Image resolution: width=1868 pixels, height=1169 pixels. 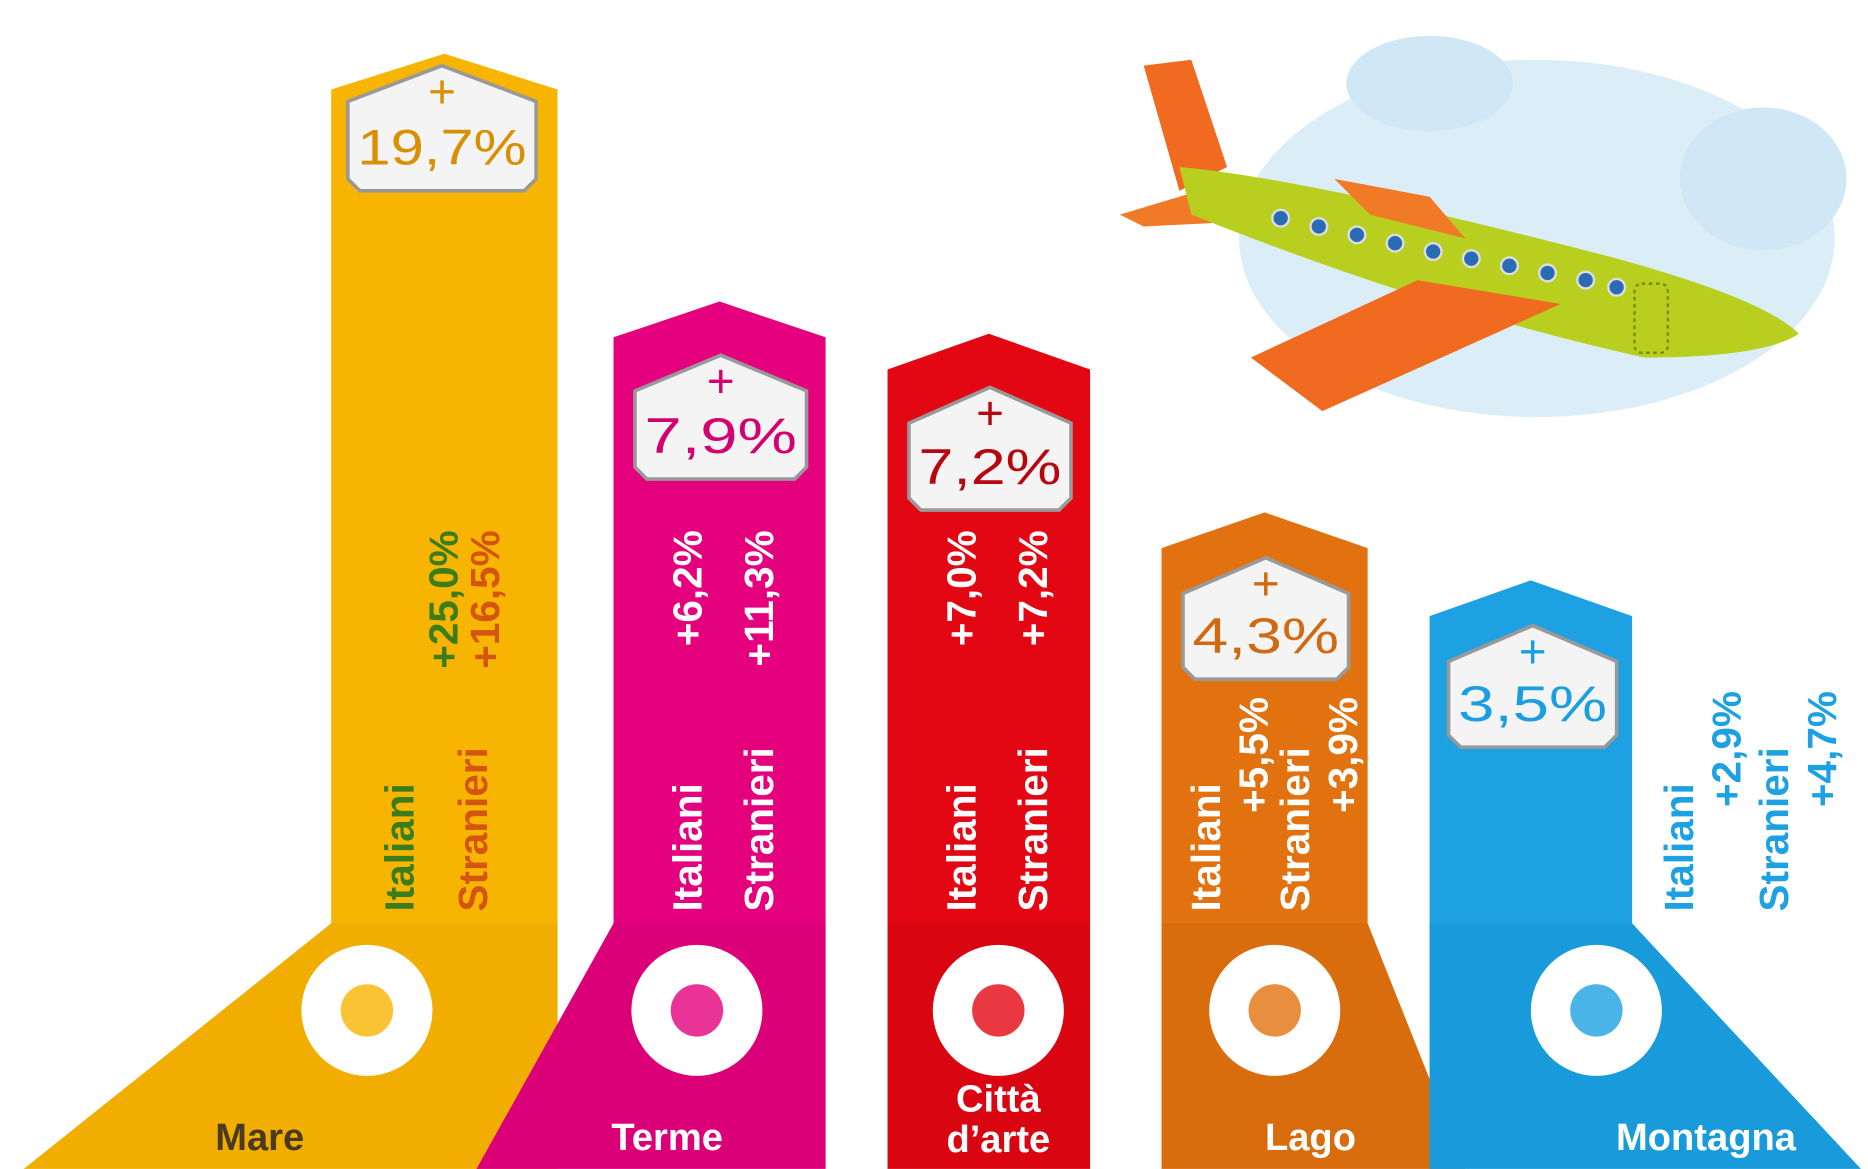 I want to click on column-bar, so click(x=651, y=735).